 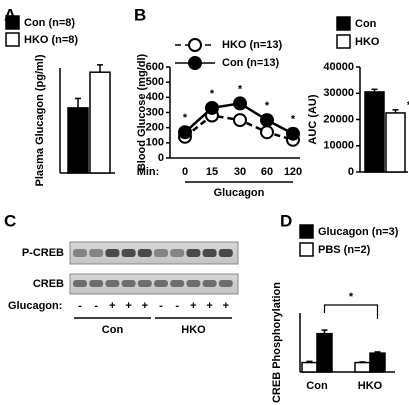 I want to click on legend-label: HKO (n=8), so click(x=51, y=40).